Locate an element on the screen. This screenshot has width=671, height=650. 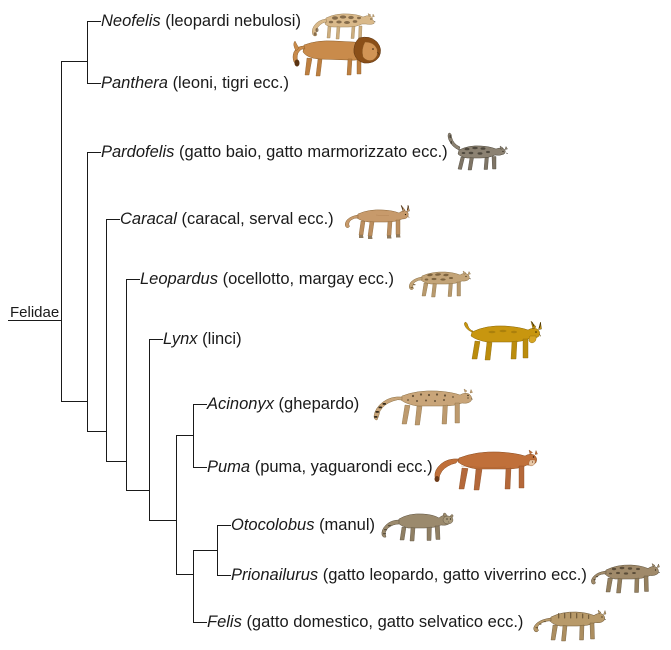
genus-name: Acinonyx is located at coordinates (240, 403).